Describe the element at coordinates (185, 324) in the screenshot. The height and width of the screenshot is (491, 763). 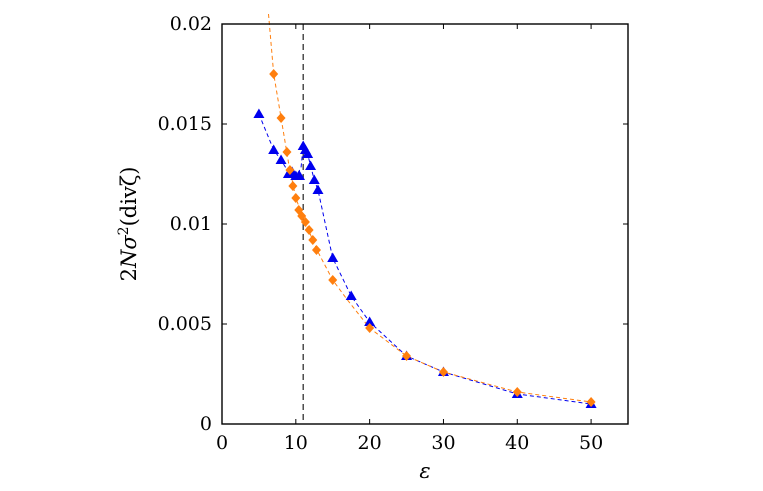
I see `y-tick-label: 0.005` at that location.